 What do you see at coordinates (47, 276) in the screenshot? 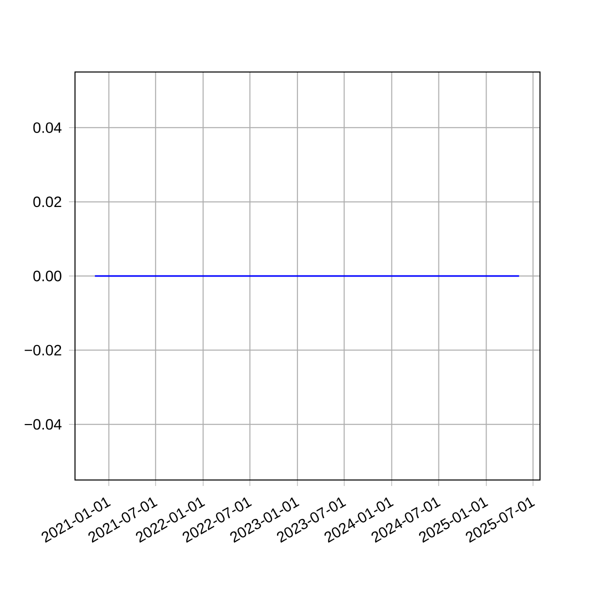
I see `y-tick-label: 0.00` at bounding box center [47, 276].